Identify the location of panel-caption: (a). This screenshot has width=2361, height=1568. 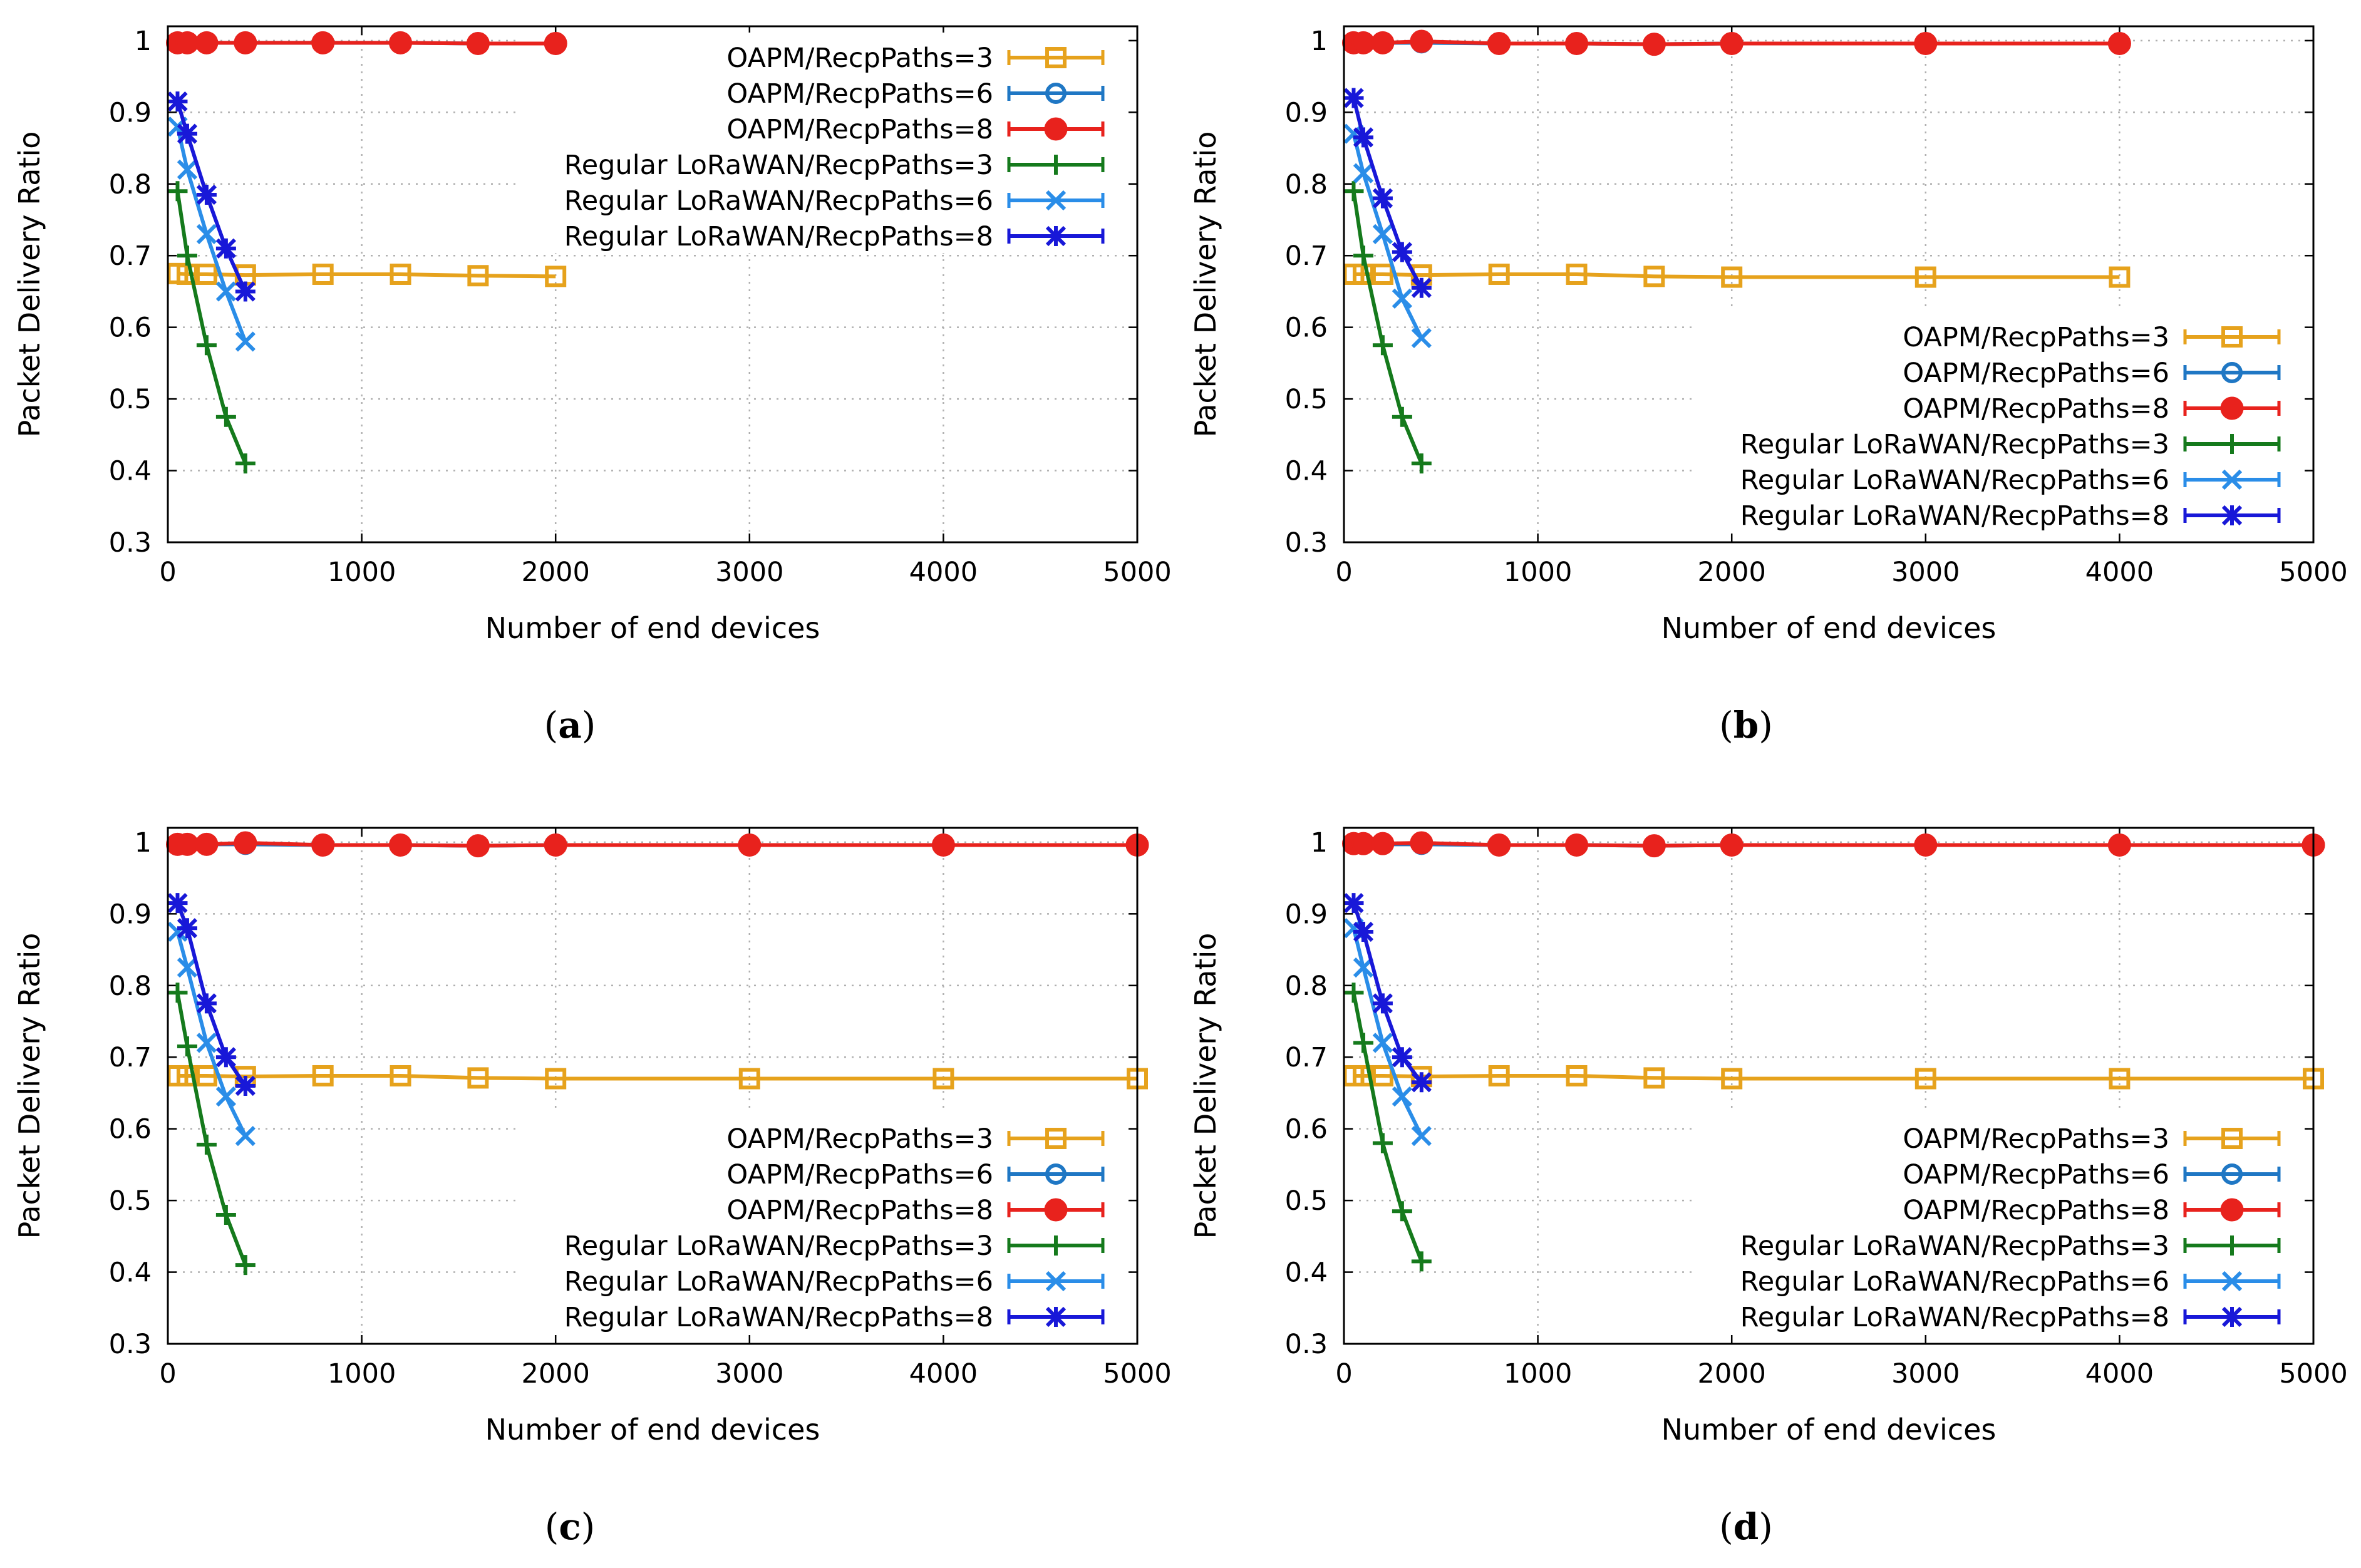
(570, 725).